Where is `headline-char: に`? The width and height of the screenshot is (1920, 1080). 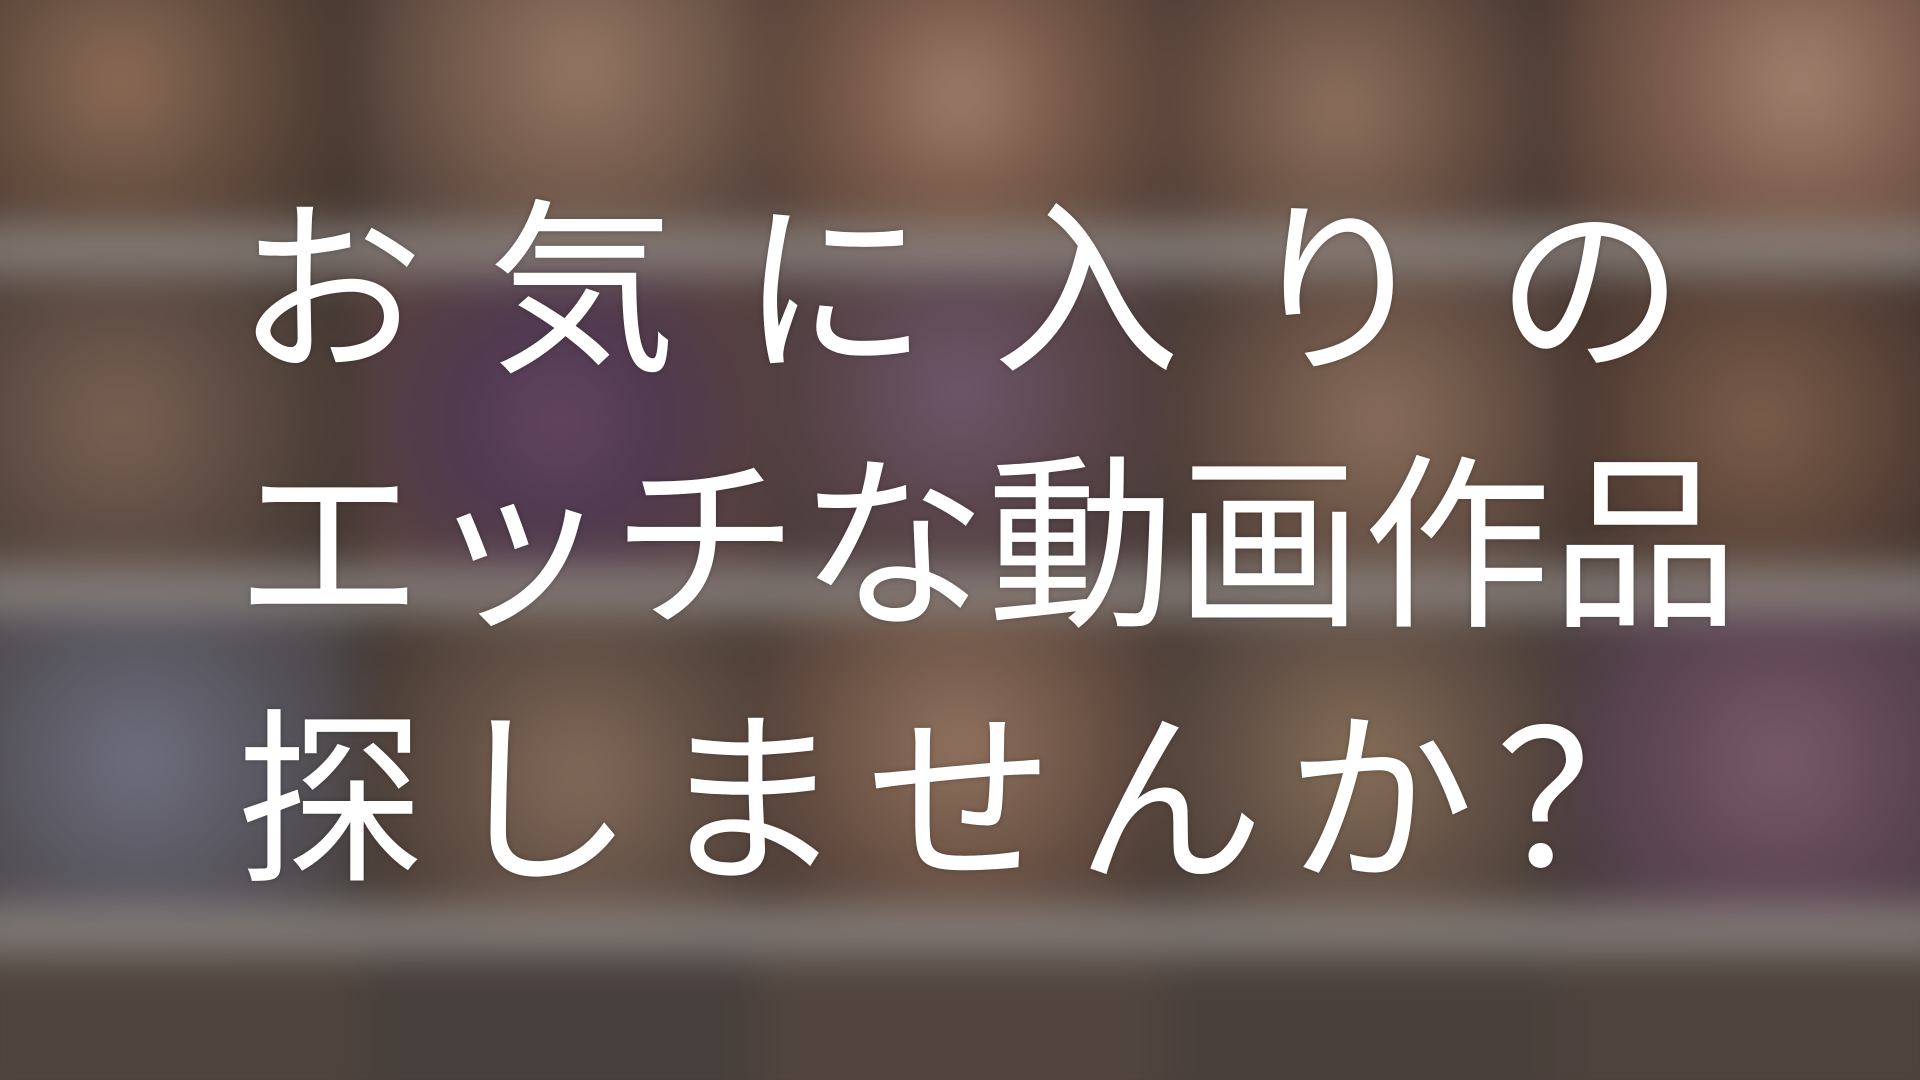 headline-char: に is located at coordinates (834, 292).